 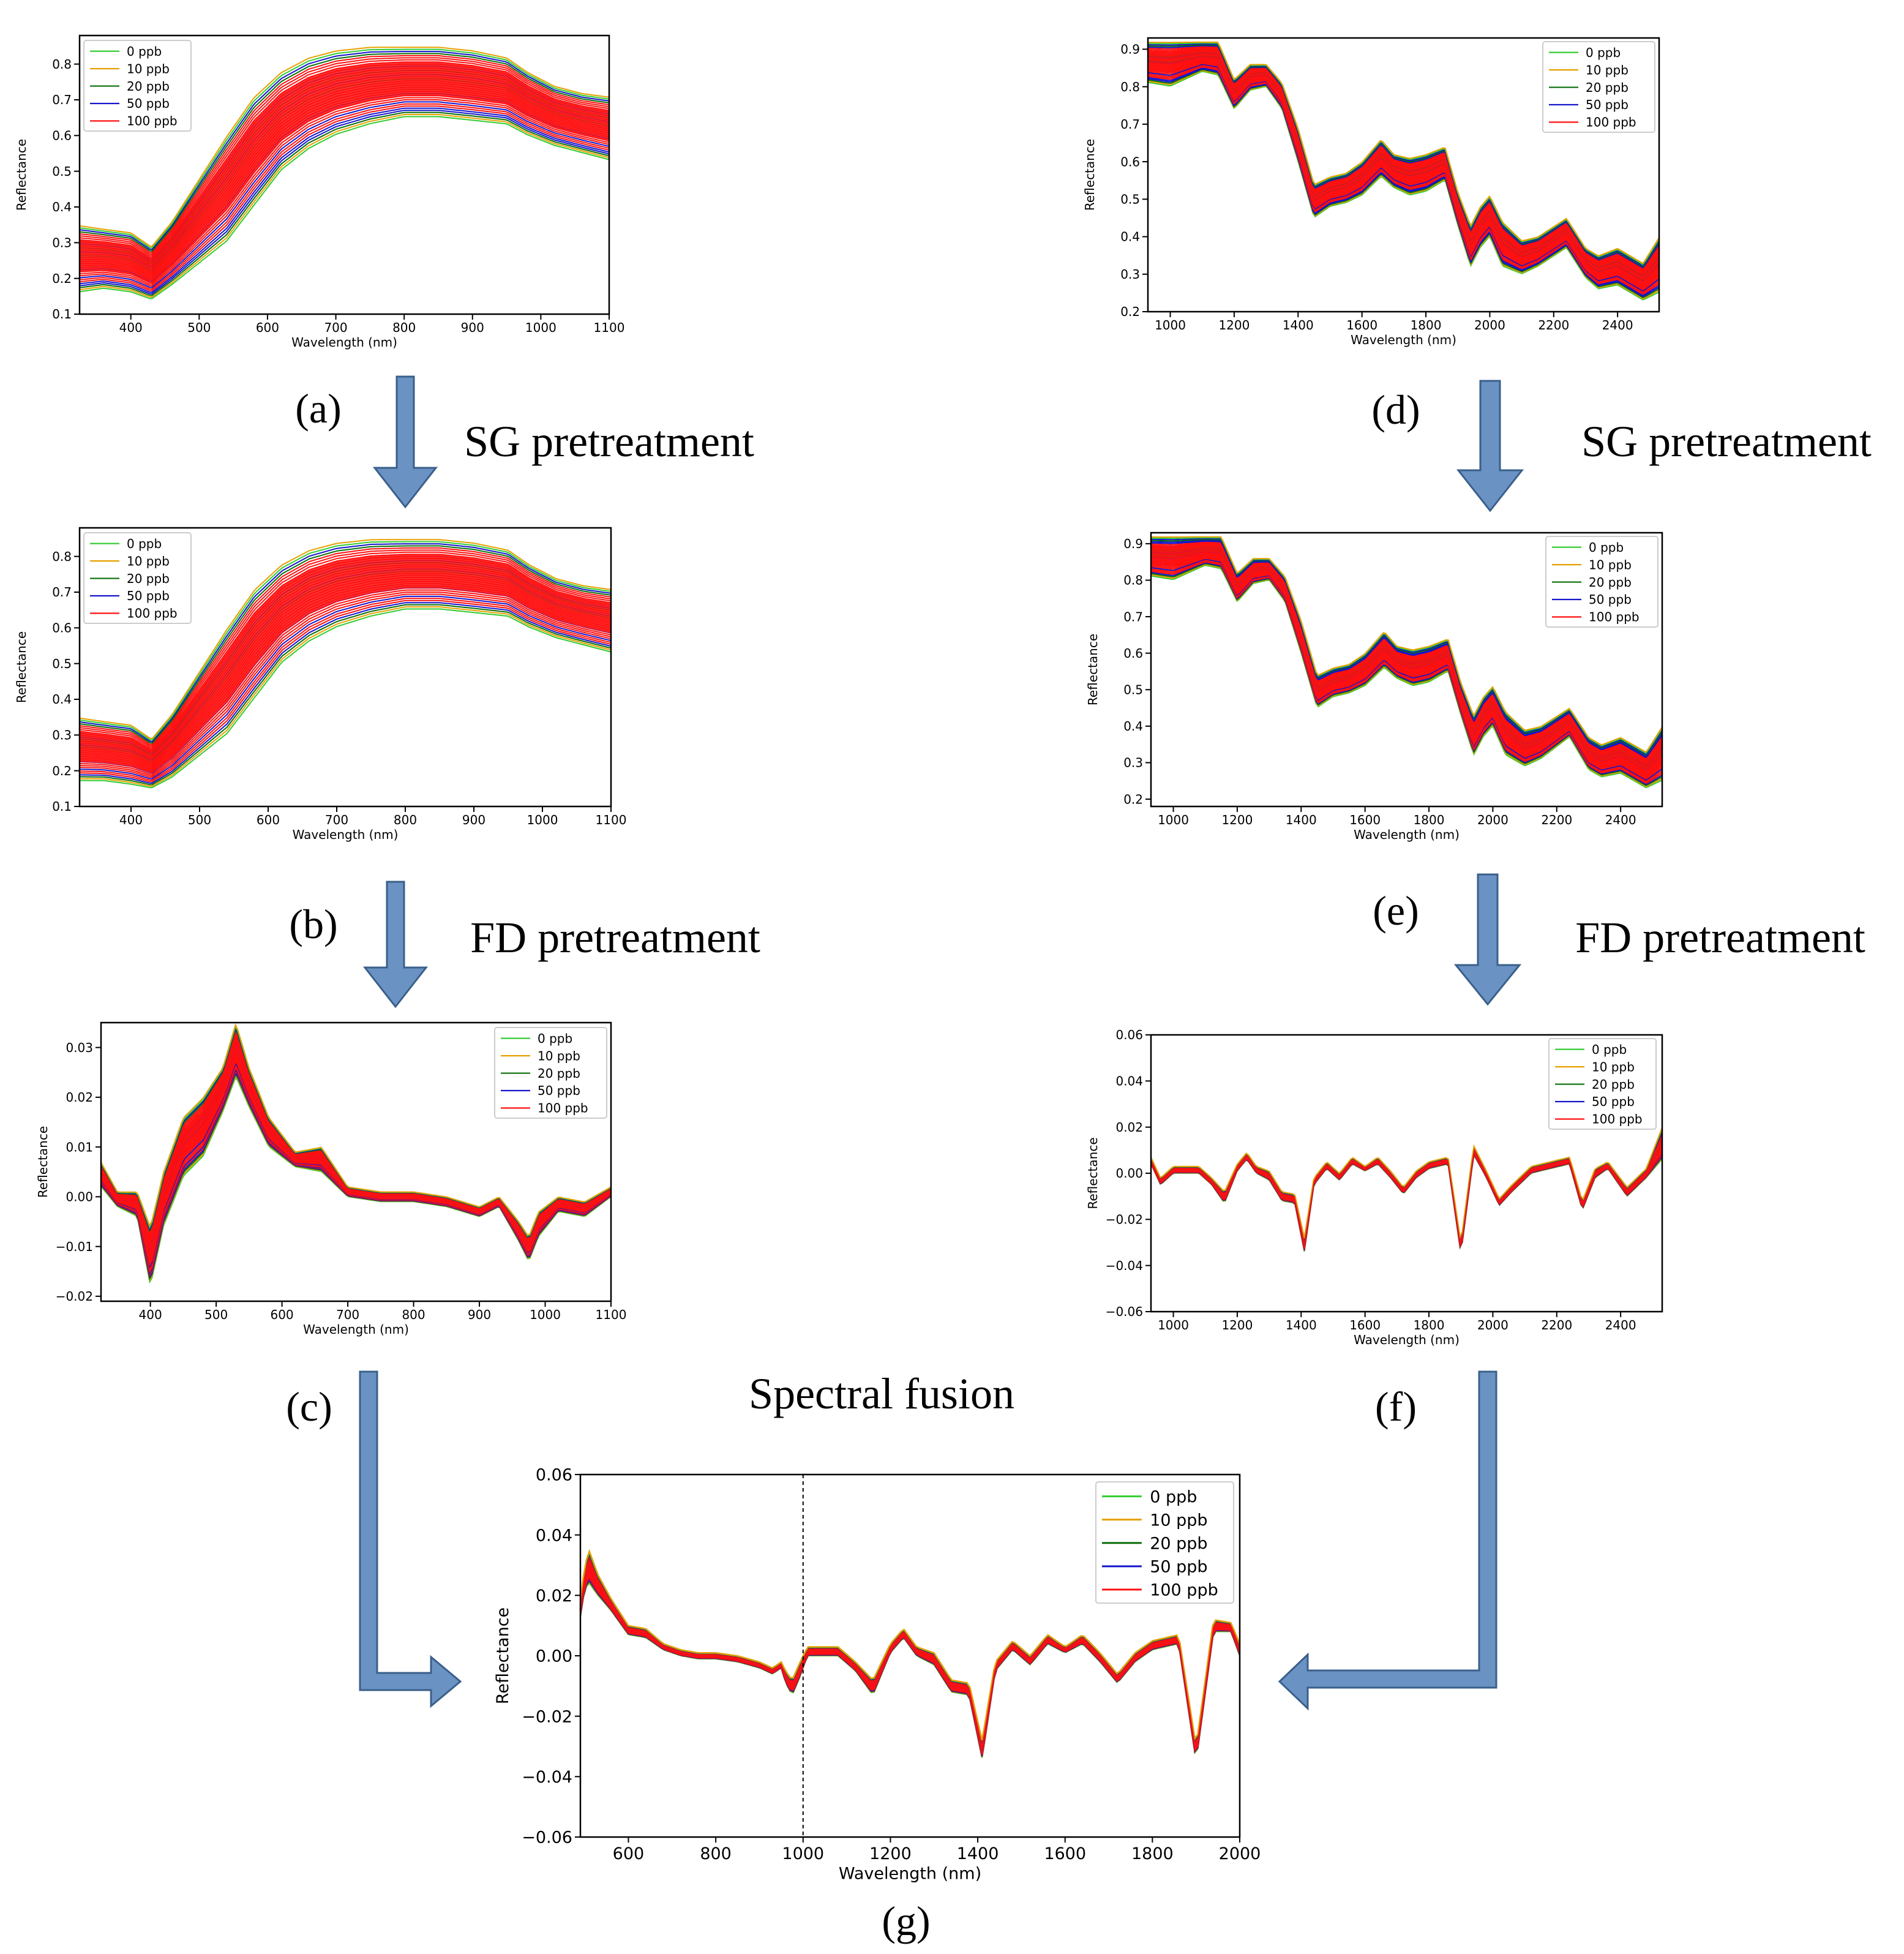 What do you see at coordinates (1124, 1219) in the screenshot?
I see `y-tick-label: −0.02` at bounding box center [1124, 1219].